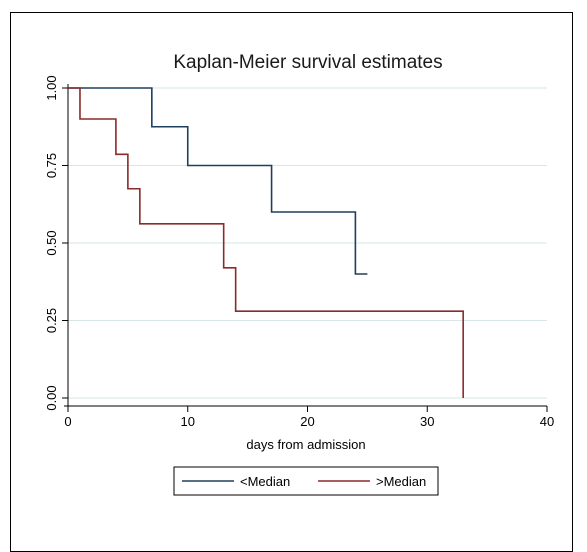 Image resolution: width=587 pixels, height=552 pixels. I want to click on y-tick-label-0: 0.00, so click(51, 397).